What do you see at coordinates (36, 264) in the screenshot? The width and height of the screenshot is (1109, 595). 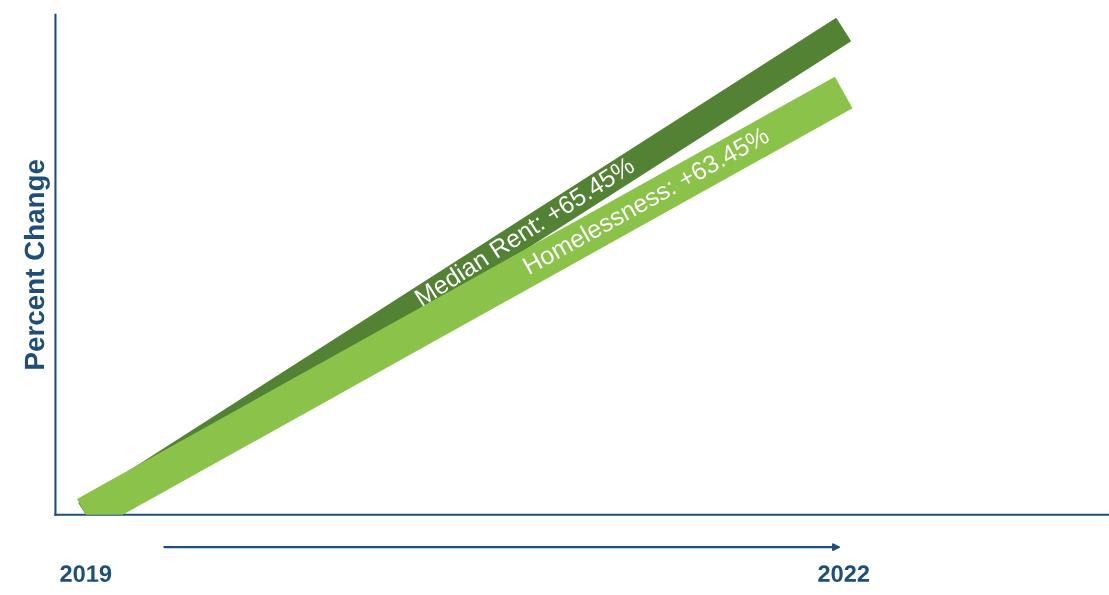 I see `y-axis-title: Percent Change` at bounding box center [36, 264].